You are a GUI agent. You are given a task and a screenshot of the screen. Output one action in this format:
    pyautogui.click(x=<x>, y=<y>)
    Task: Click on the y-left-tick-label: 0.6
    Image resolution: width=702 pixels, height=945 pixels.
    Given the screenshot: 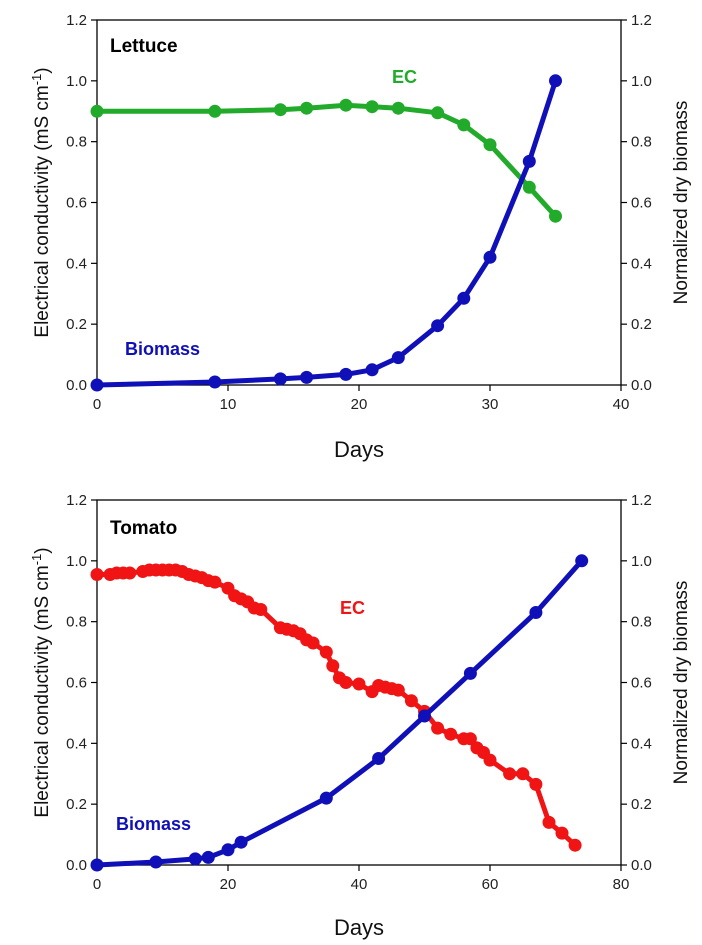 What is the action you would take?
    pyautogui.click(x=76, y=203)
    